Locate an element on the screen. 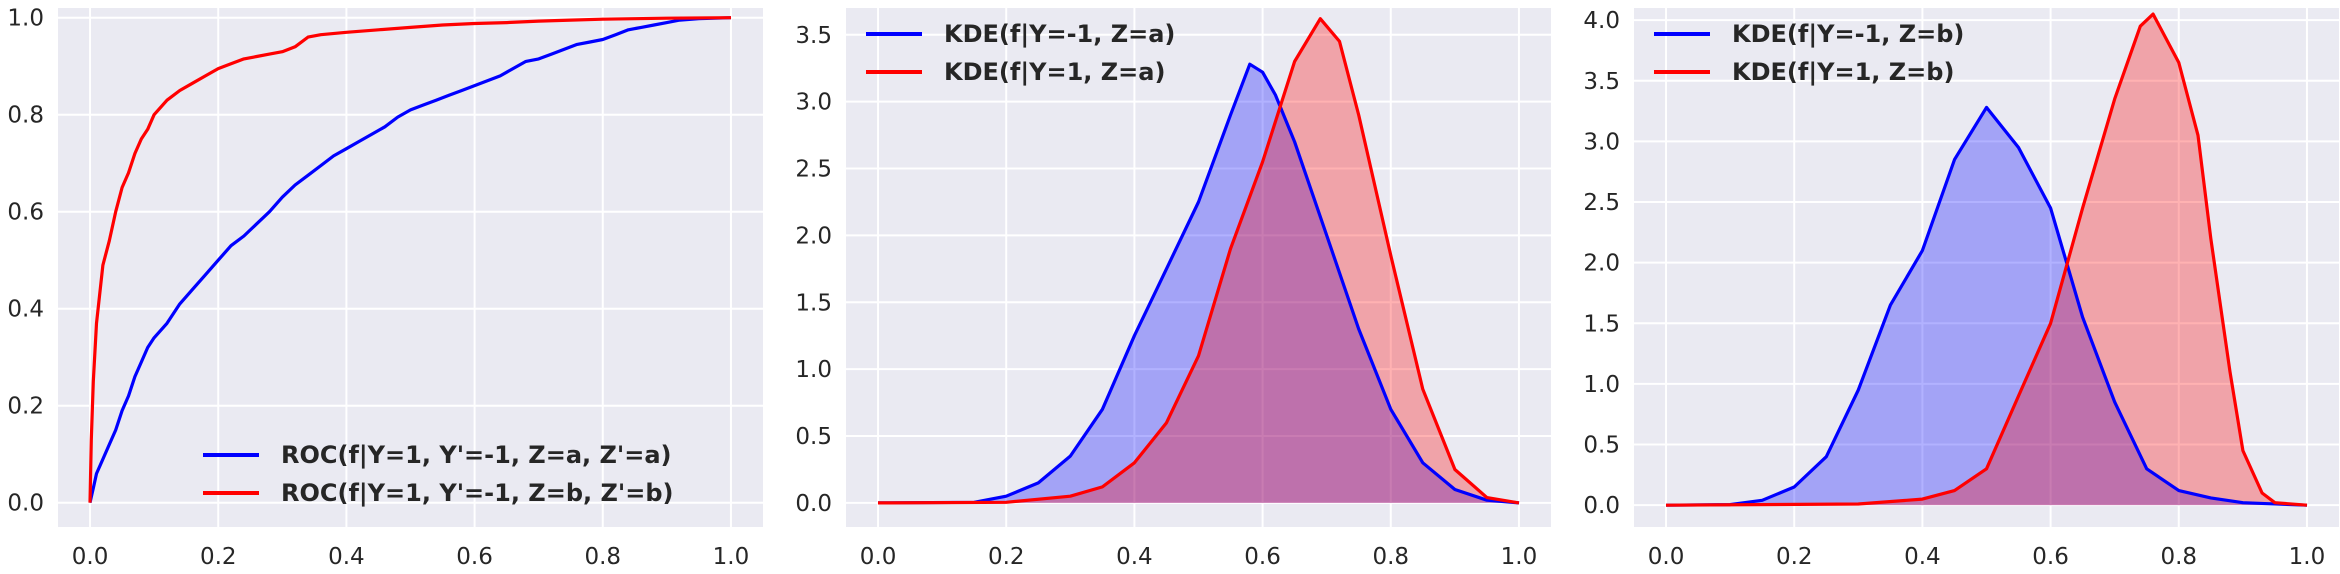 The image size is (2340, 574). y-tick-label: 0.6 is located at coordinates (25, 213).